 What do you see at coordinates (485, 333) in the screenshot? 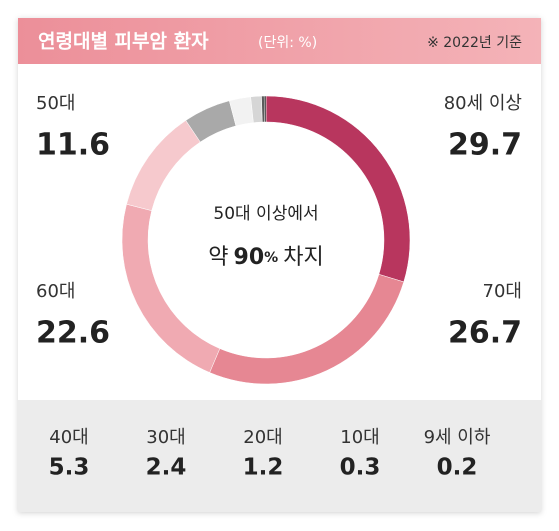
I see `value-label: 26.7` at bounding box center [485, 333].